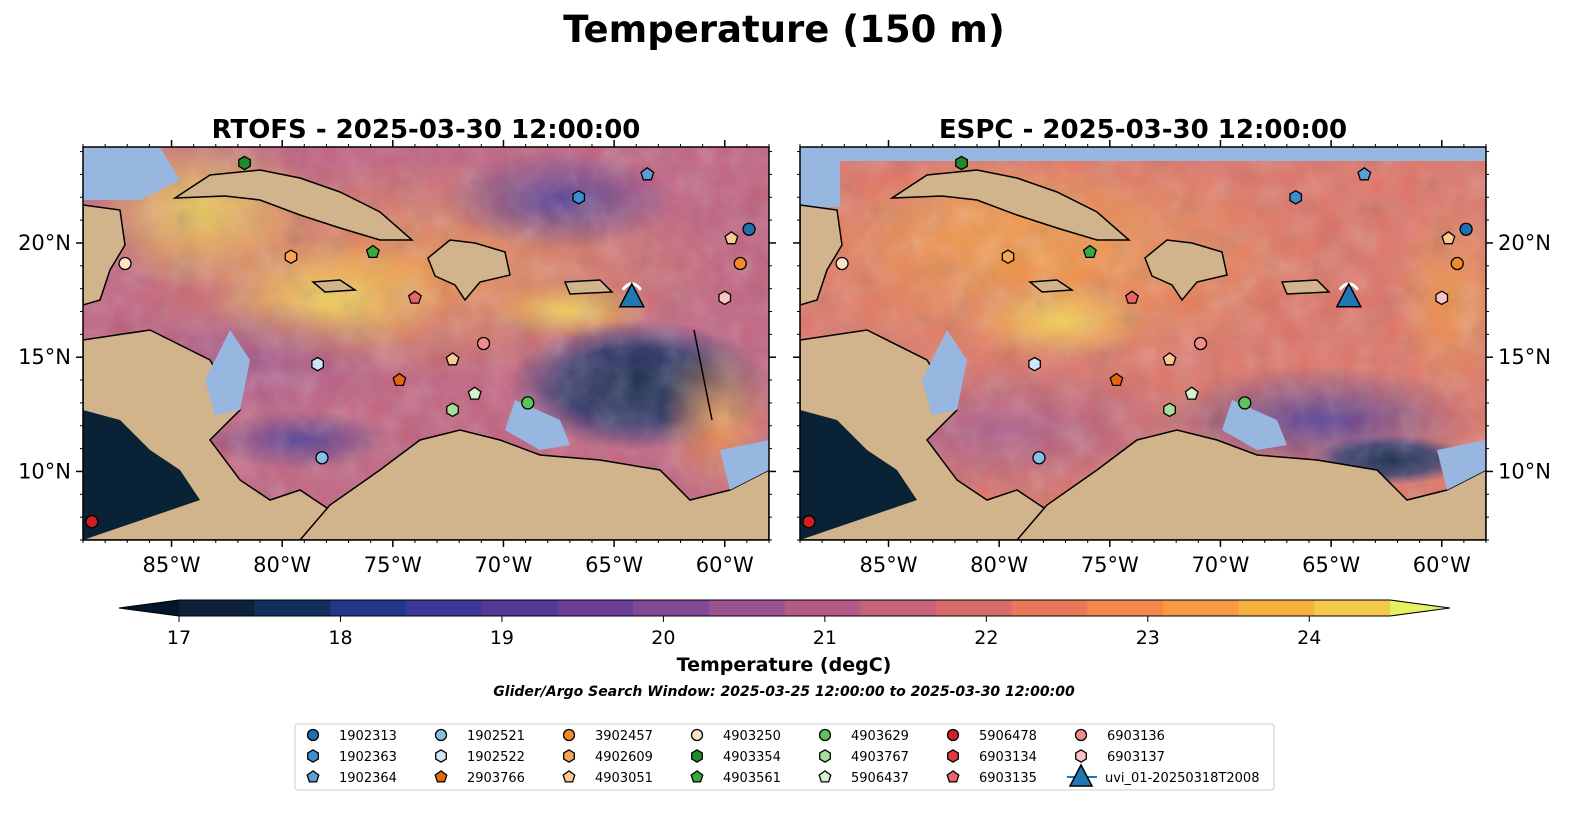 This screenshot has width=1581, height=831. What do you see at coordinates (880, 757) in the screenshot?
I see `legend-label: 4903767` at bounding box center [880, 757].